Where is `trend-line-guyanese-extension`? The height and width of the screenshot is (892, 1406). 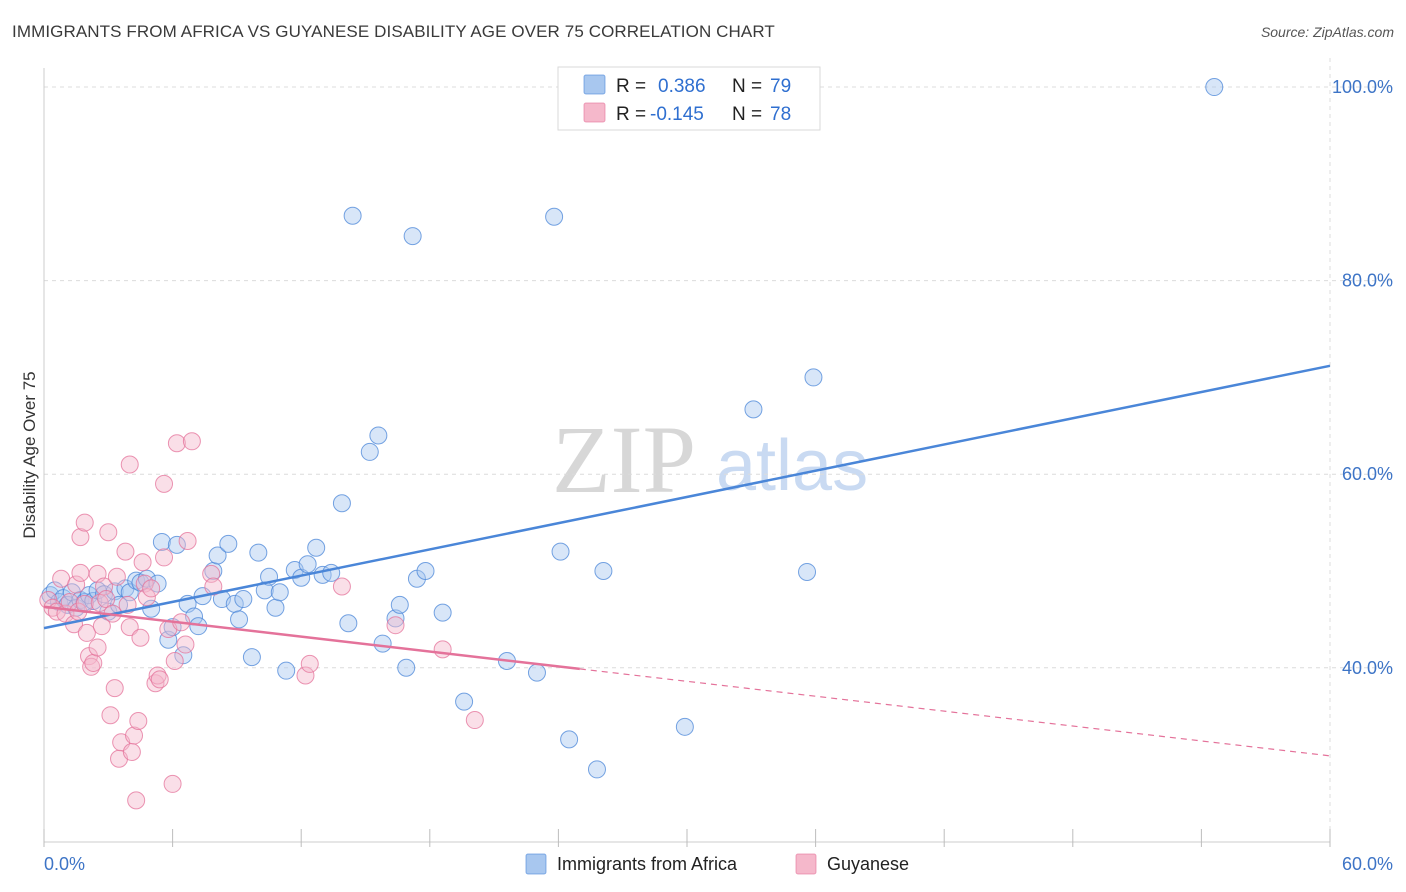 trend-line-guyanese-extension is located at coordinates (955, 712).